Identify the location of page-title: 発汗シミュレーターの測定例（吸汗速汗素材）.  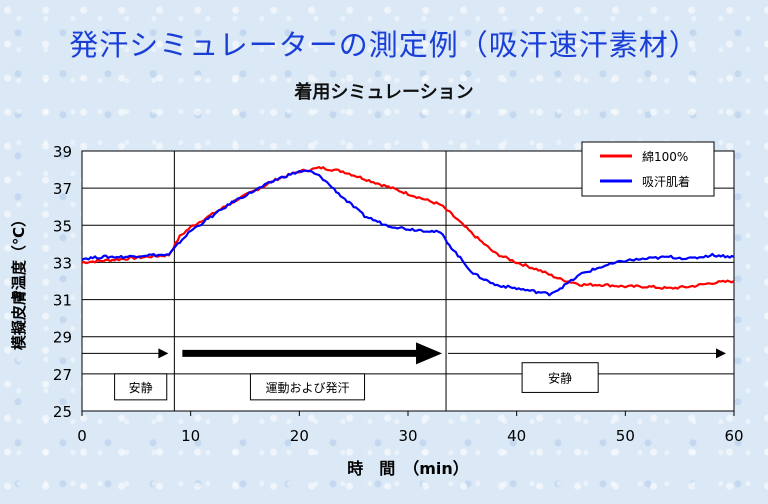
(384, 45).